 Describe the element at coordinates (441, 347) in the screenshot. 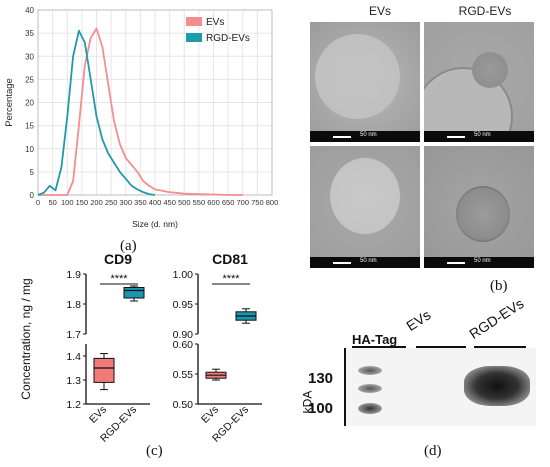

I see `lane-underline-evs` at that location.